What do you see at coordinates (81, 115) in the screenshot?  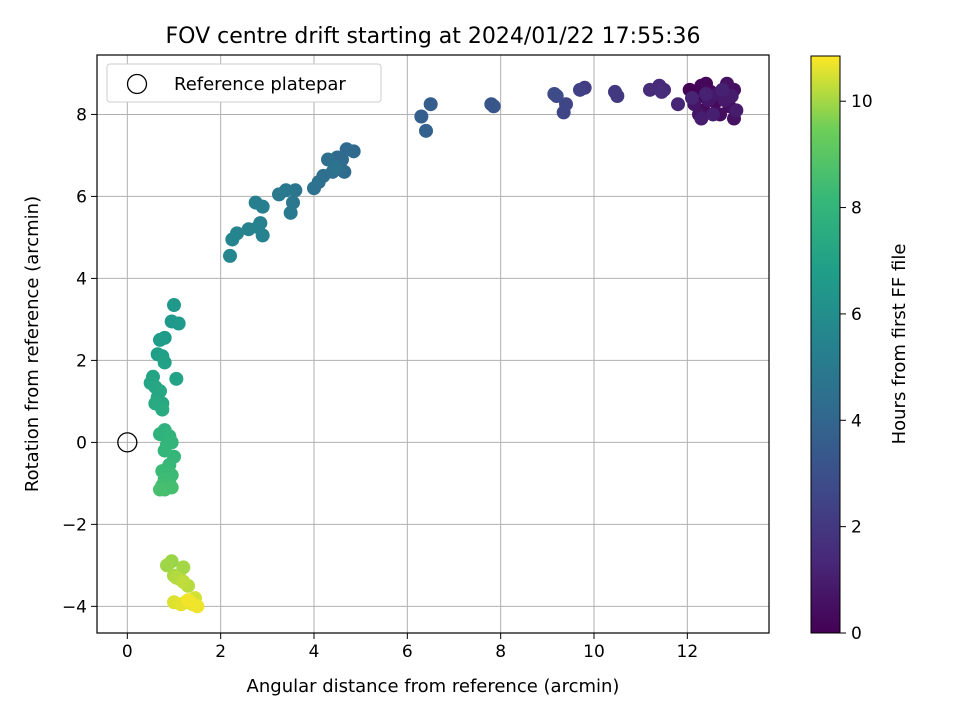 I see `y-tick-label: 8` at bounding box center [81, 115].